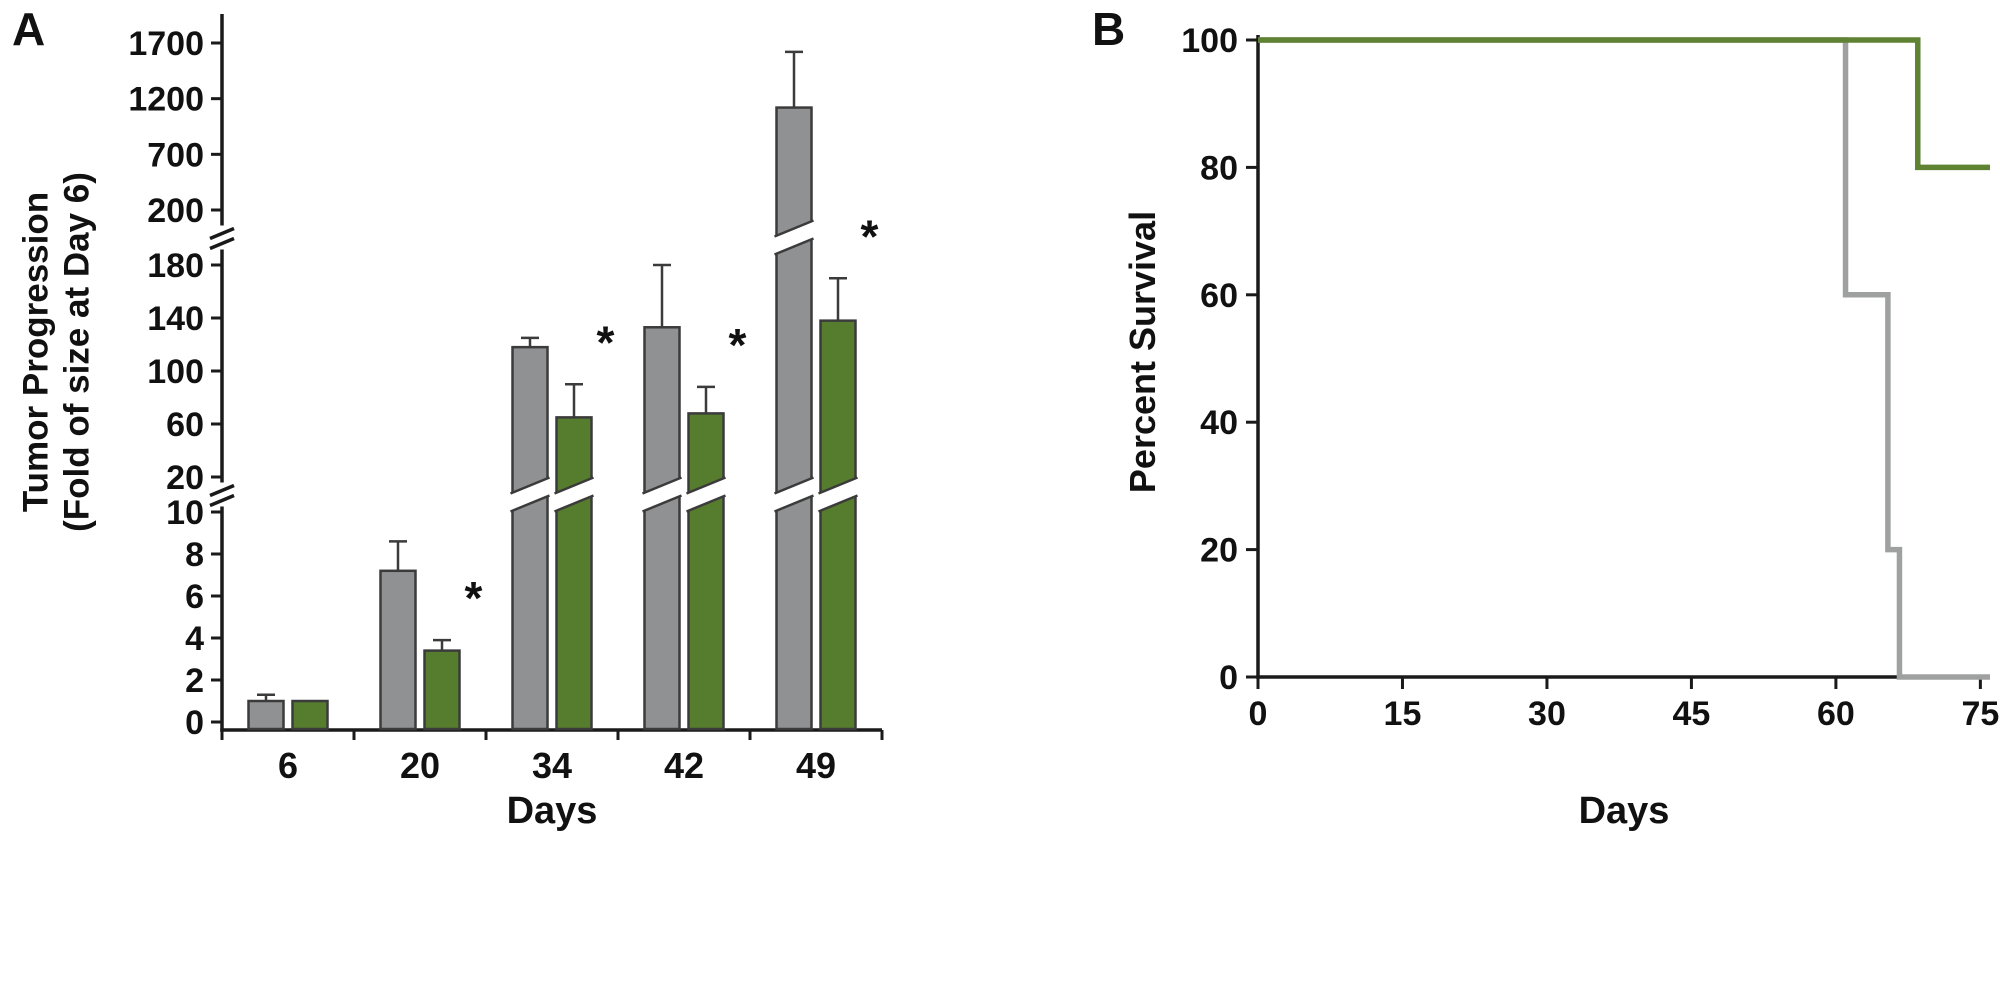 The image size is (2000, 1008). I want to click on panel-b-y-tick-label: 60, so click(1219, 296).